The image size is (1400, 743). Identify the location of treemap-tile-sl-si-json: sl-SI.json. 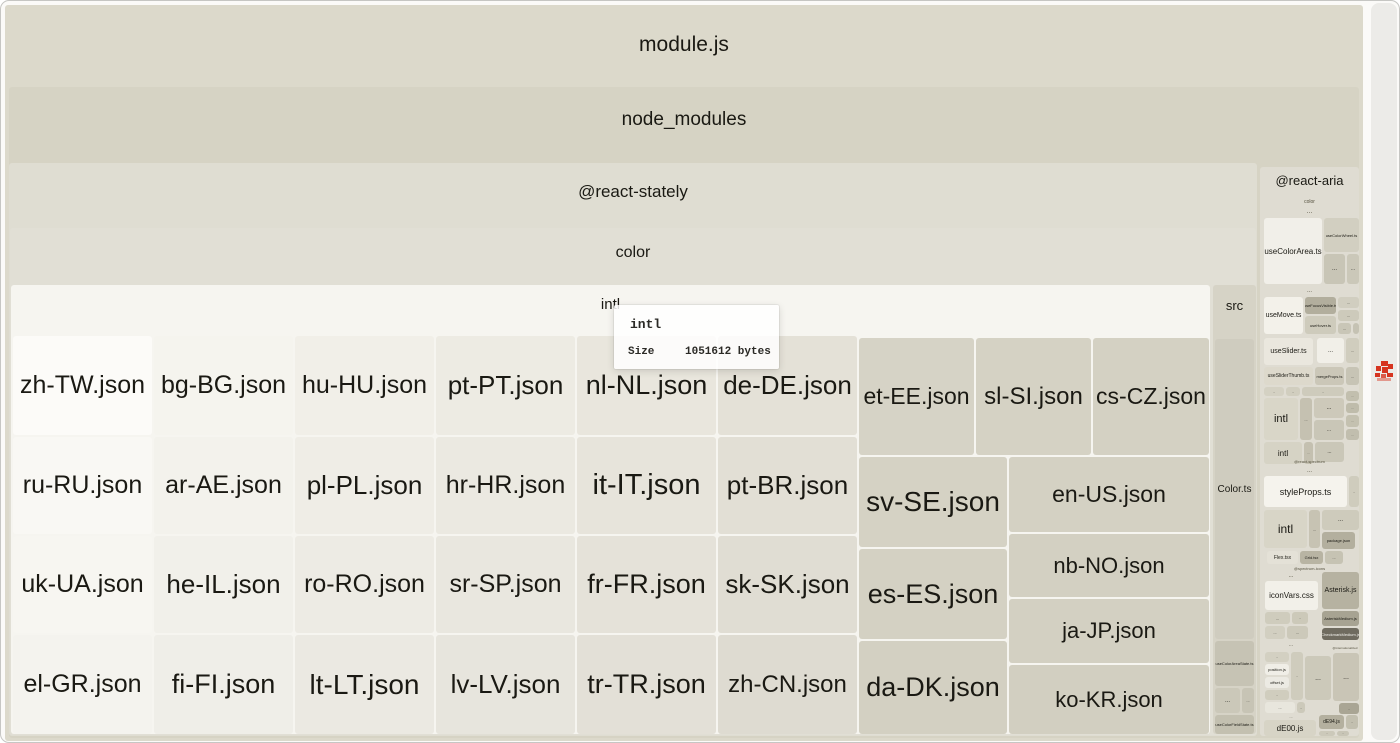
(1033, 396).